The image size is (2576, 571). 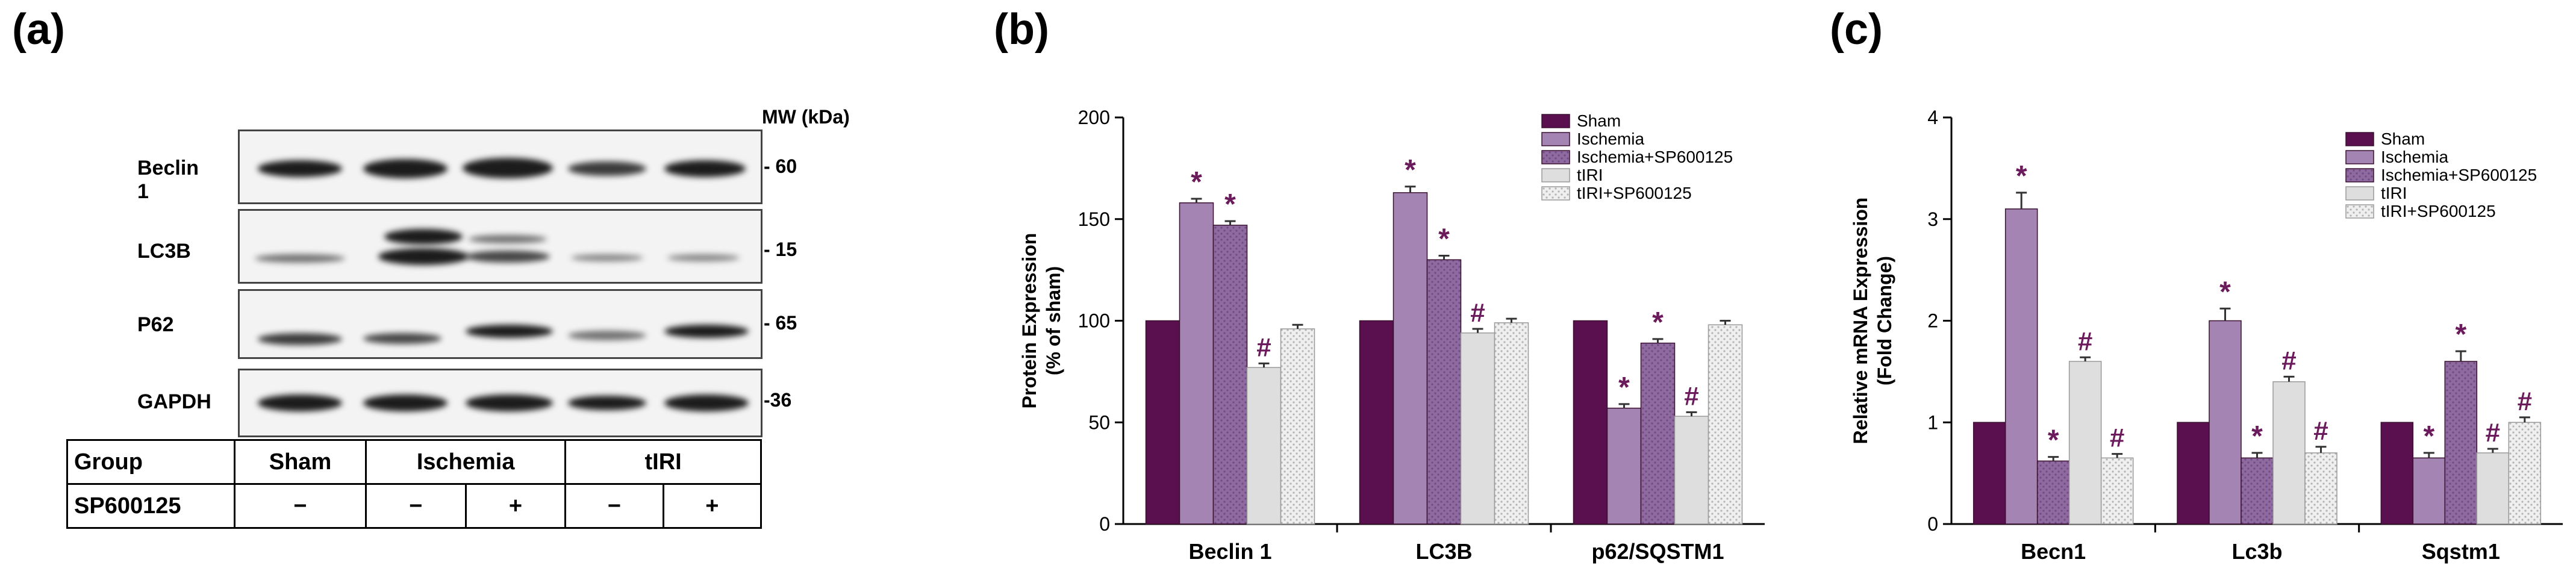 I want to click on y-axis-label: (Fold Change), so click(x=1884, y=321).